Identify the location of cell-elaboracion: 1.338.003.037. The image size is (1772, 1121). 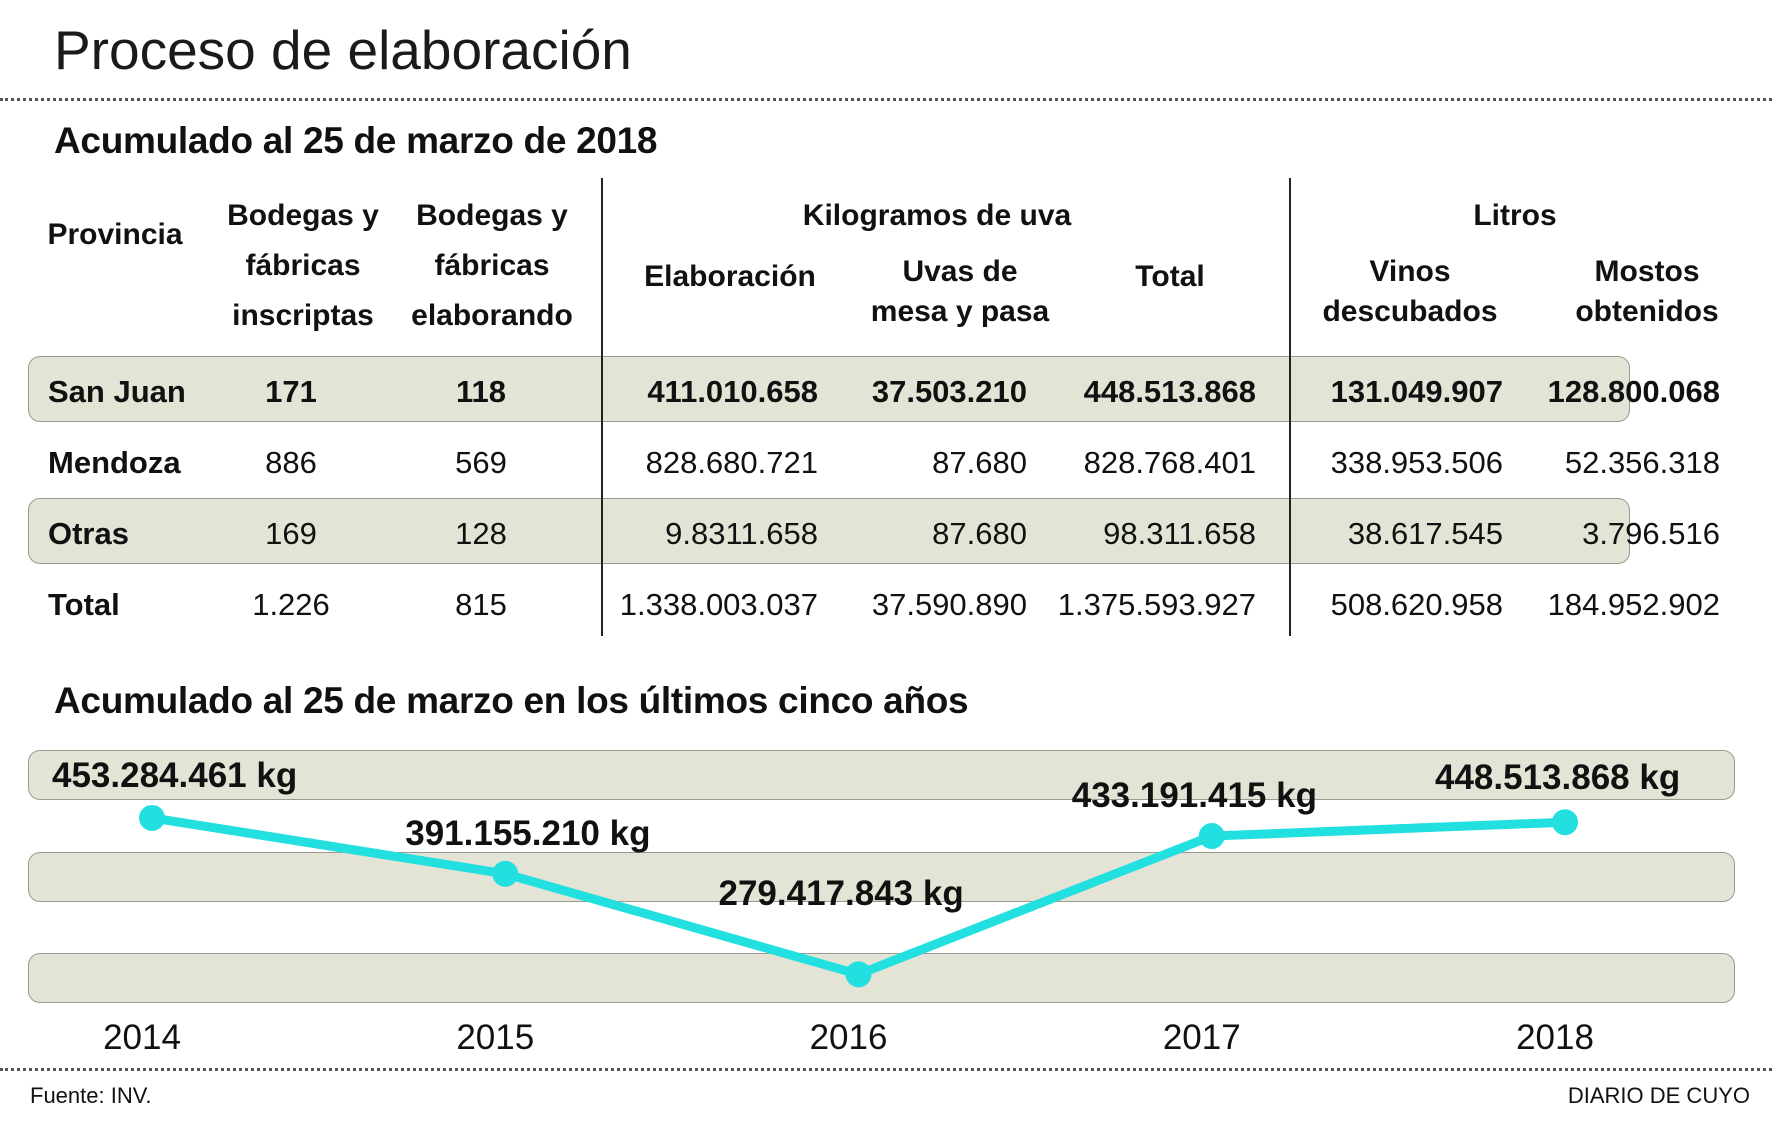
(718, 604).